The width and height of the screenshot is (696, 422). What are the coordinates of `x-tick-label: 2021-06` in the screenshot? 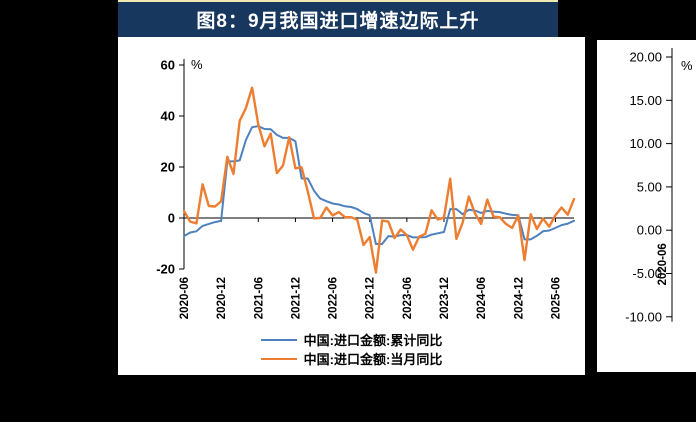 It's located at (259, 298).